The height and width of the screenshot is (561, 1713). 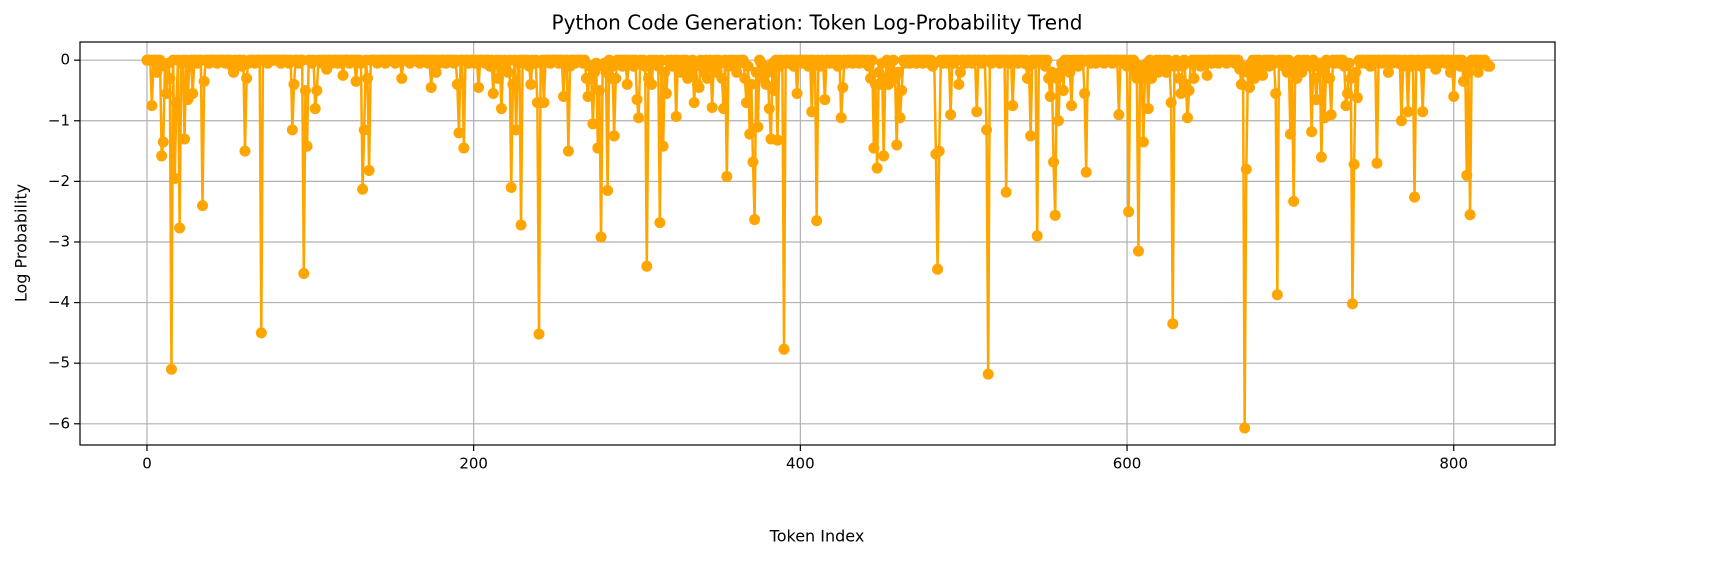 What do you see at coordinates (800, 464) in the screenshot?
I see `x-tick-label: 400` at bounding box center [800, 464].